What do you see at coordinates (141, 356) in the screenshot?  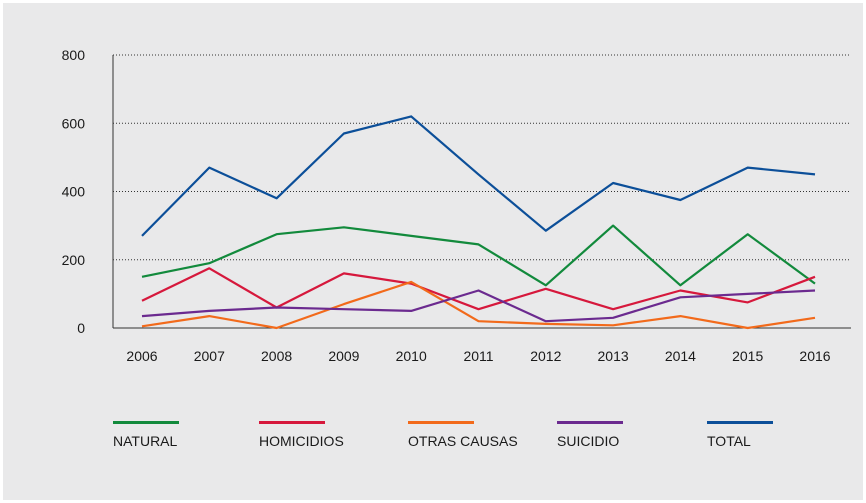 I see `x-tick-label: 2006` at bounding box center [141, 356].